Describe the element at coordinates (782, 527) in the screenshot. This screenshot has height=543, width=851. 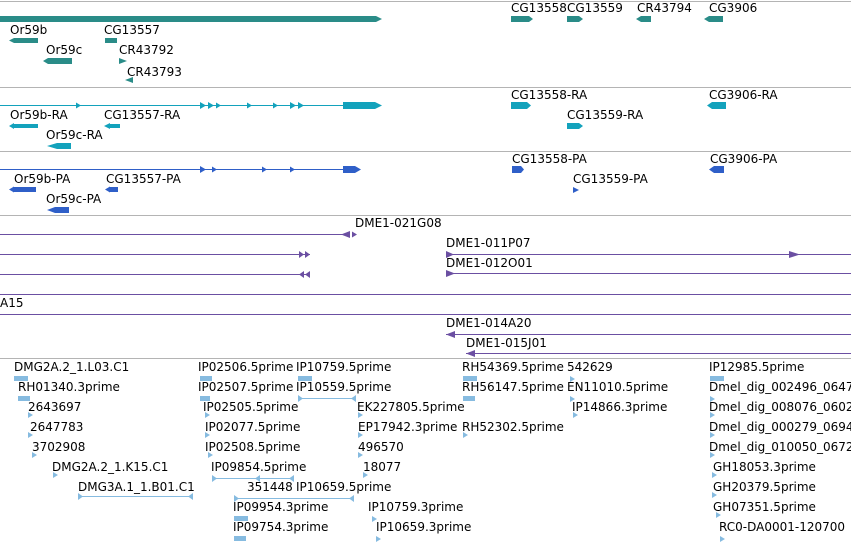
I see `feature-label: RC0-DA0001-120700` at that location.